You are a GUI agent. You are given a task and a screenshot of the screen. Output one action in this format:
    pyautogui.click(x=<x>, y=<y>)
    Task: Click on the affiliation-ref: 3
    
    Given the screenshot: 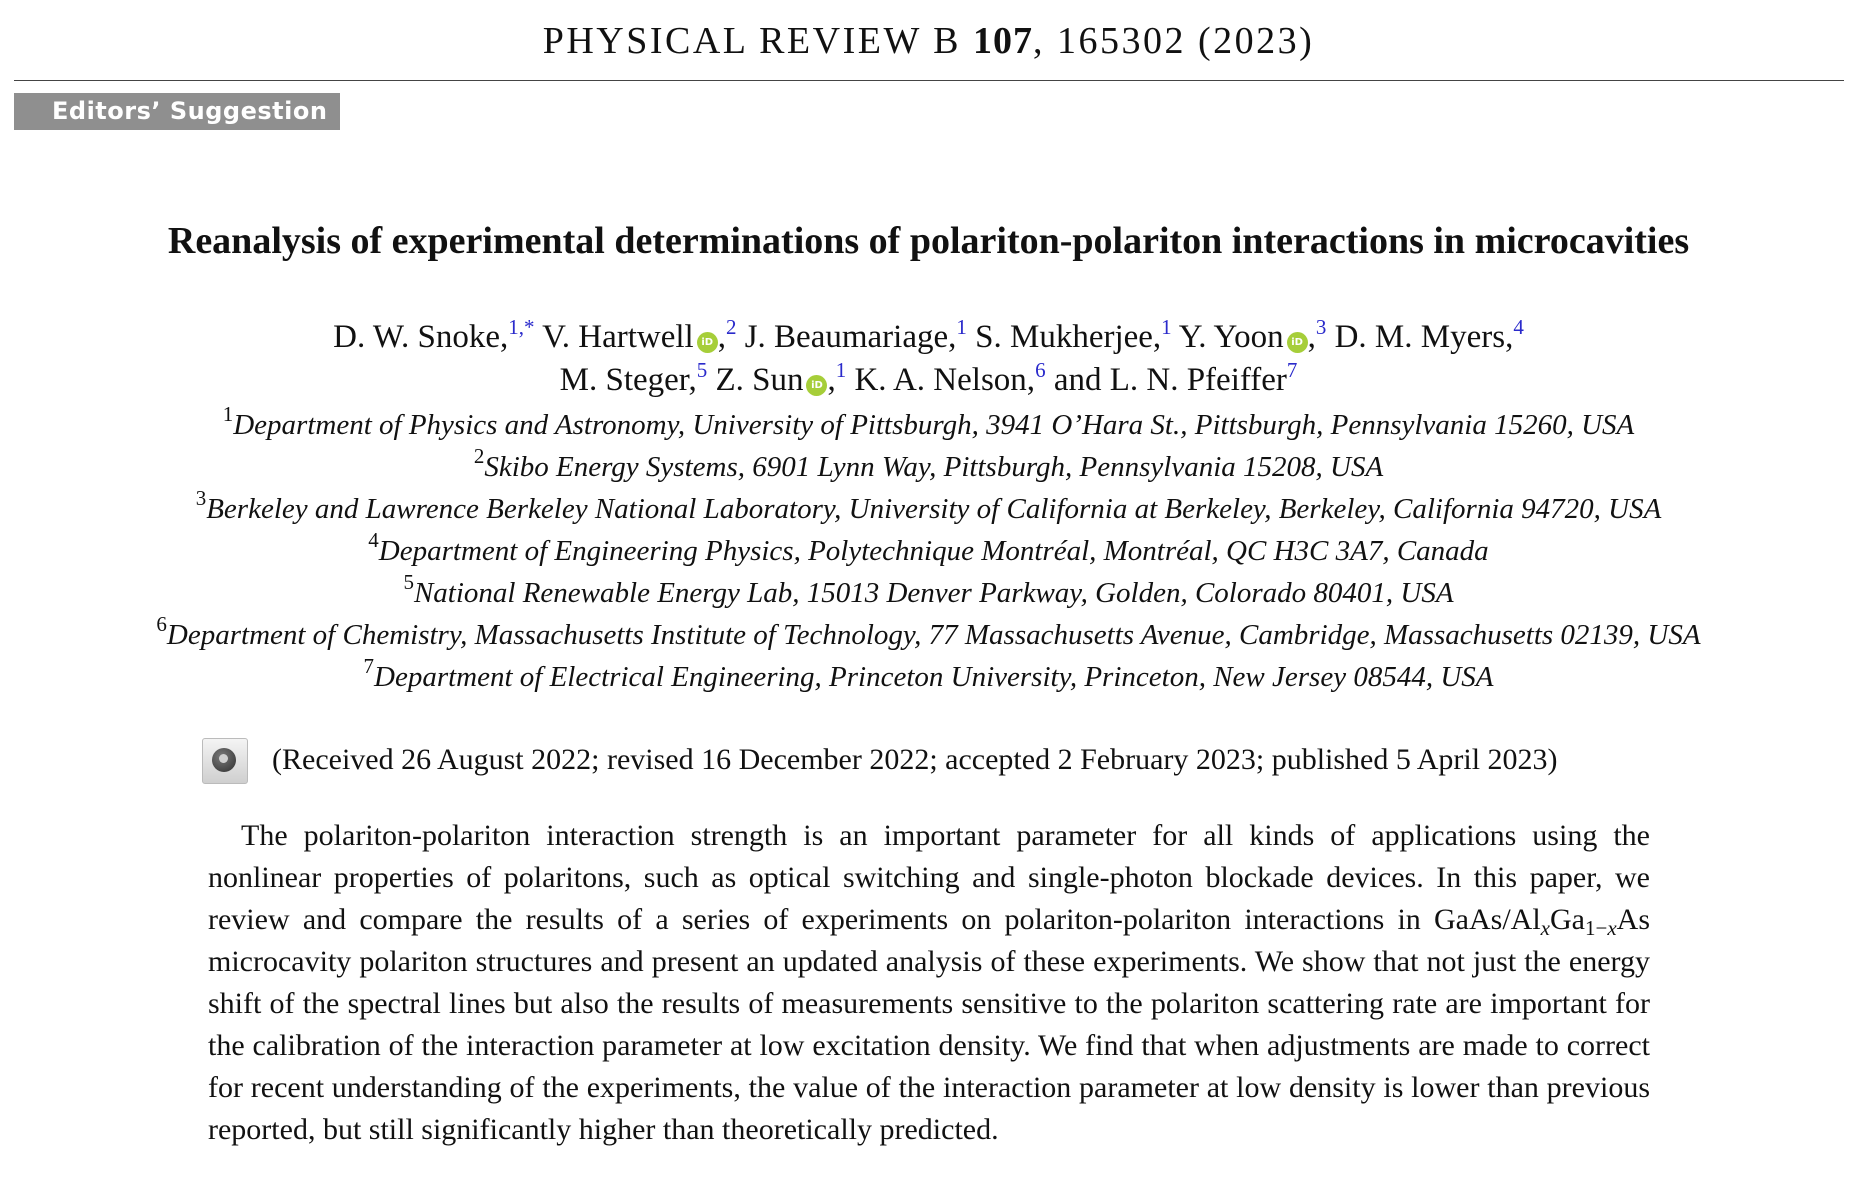 What is the action you would take?
    pyautogui.click(x=1321, y=327)
    